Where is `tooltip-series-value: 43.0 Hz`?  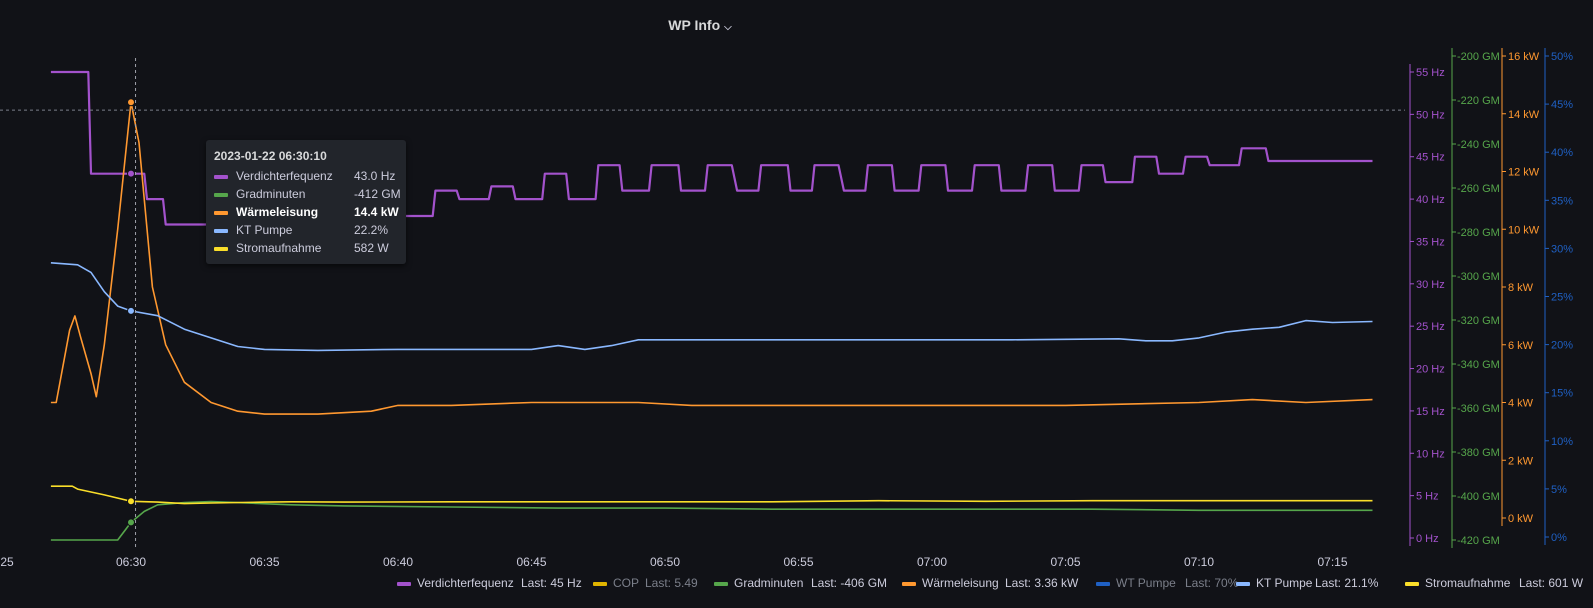
tooltip-series-value: 43.0 Hz is located at coordinates (375, 176).